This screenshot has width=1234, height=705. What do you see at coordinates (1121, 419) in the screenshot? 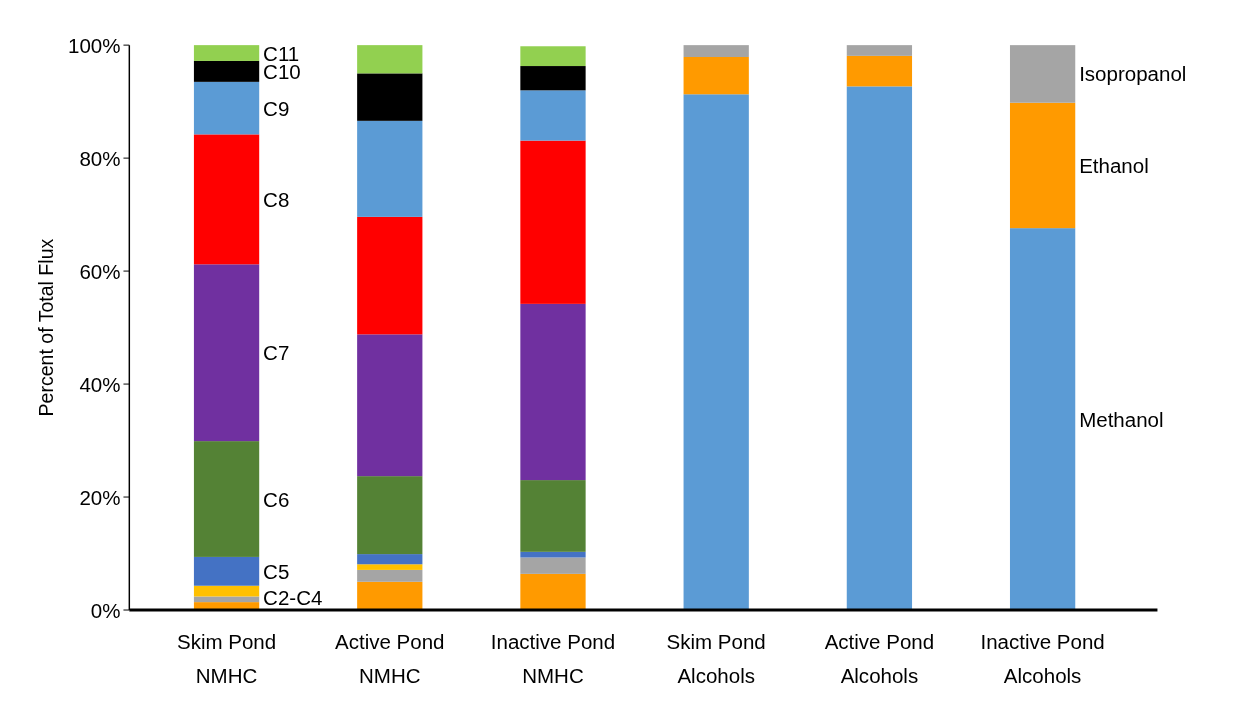
I see `series-label: Methanol` at bounding box center [1121, 419].